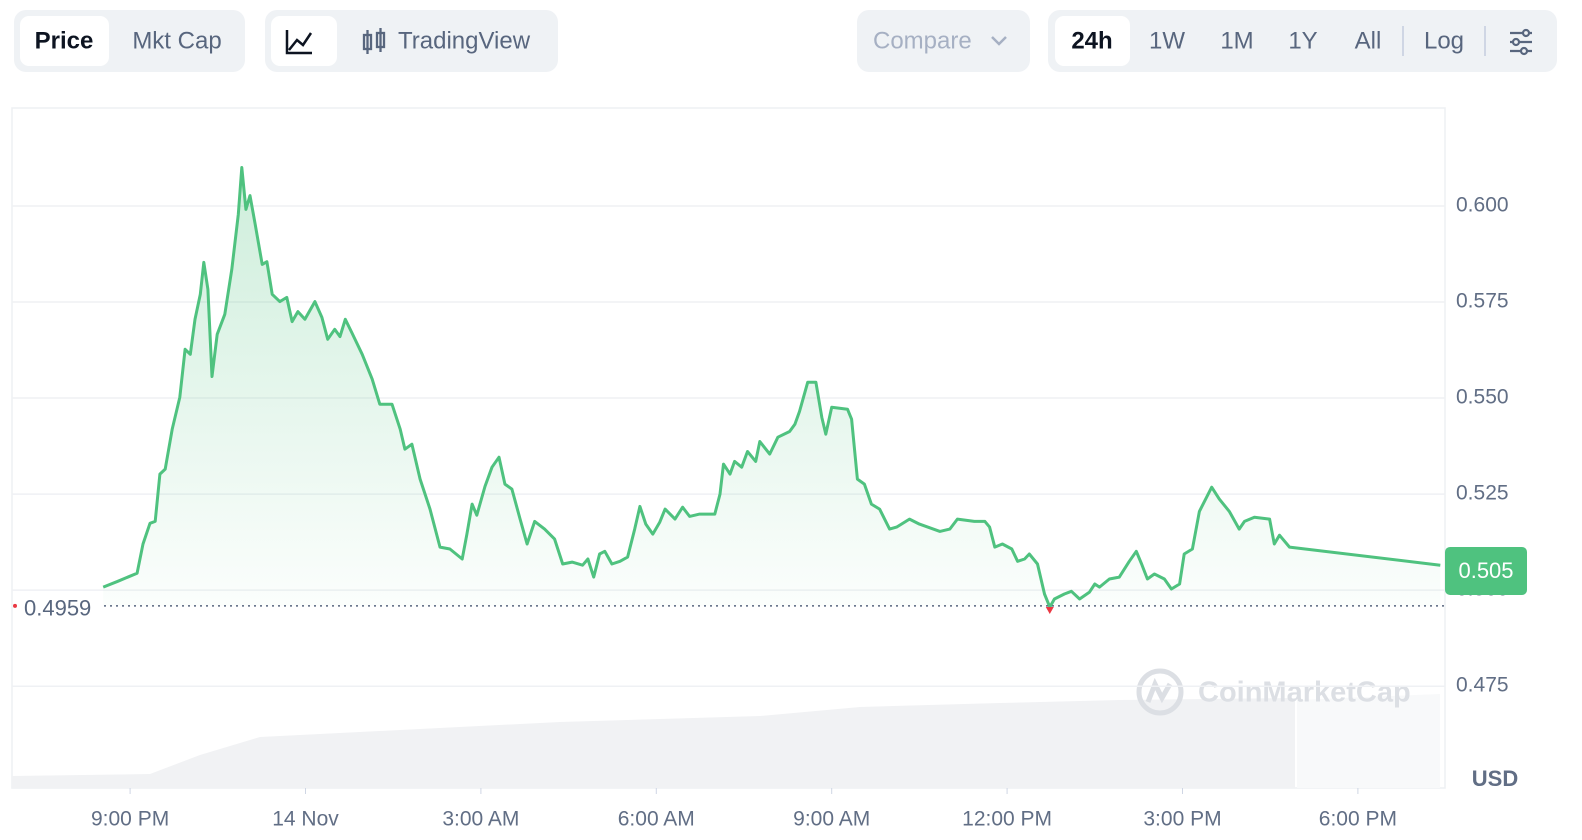  What do you see at coordinates (305, 819) in the screenshot?
I see `x-tick-label: 14 Nov` at bounding box center [305, 819].